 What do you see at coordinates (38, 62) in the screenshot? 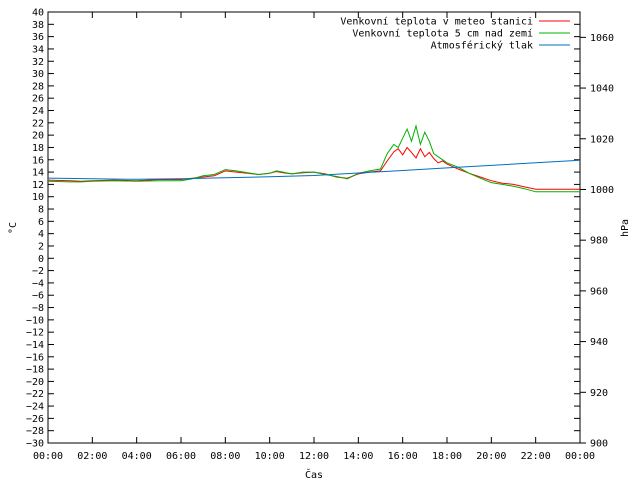
I see `y-left-tick-label: 32` at bounding box center [38, 62].